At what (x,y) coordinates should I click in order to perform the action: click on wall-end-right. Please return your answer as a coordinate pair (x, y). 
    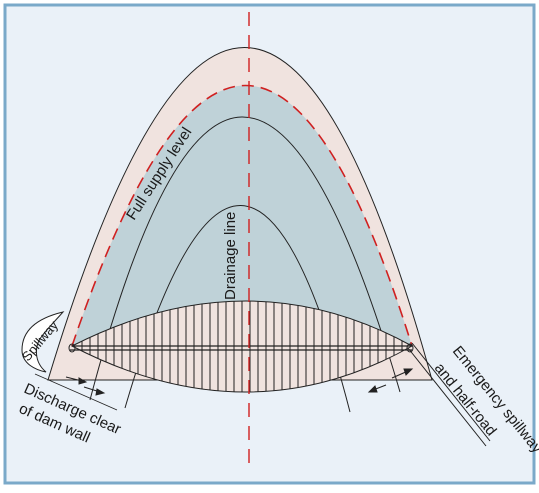
    Looking at the image, I should click on (410, 348).